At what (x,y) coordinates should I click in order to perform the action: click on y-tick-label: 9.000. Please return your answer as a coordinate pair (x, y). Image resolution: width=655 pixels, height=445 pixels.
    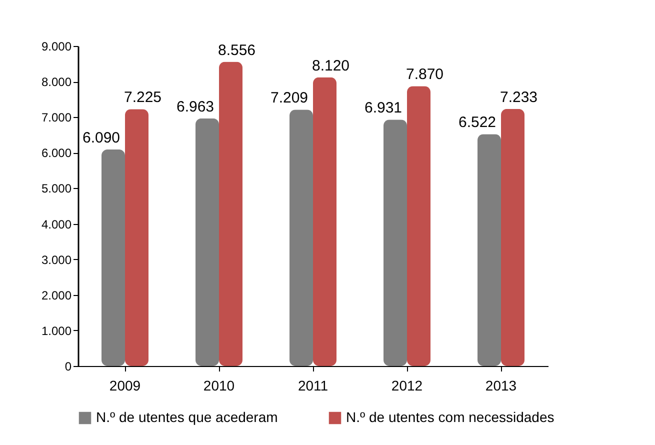
    Looking at the image, I should click on (56, 47).